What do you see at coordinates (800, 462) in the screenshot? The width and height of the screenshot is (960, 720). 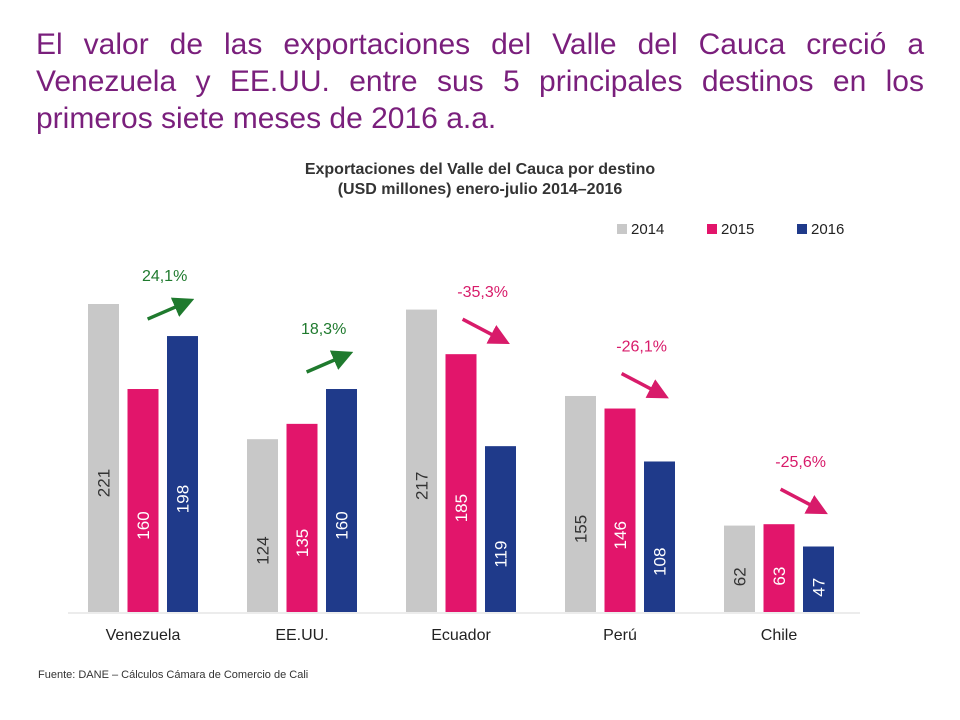 I see `growth-label: -25,6%` at bounding box center [800, 462].